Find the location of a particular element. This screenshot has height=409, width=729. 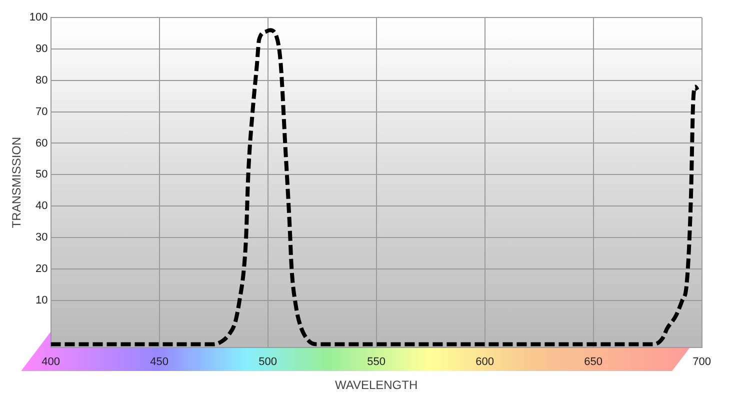

y-tick-label: 30 is located at coordinates (42, 238).